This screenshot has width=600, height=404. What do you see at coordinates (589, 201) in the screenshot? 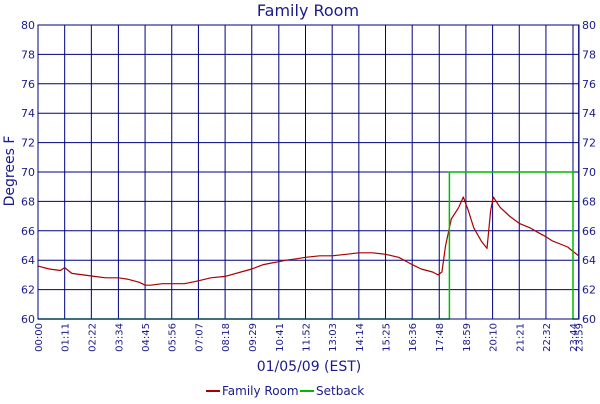
I see `y-tick-label-right: 68` at bounding box center [589, 201].